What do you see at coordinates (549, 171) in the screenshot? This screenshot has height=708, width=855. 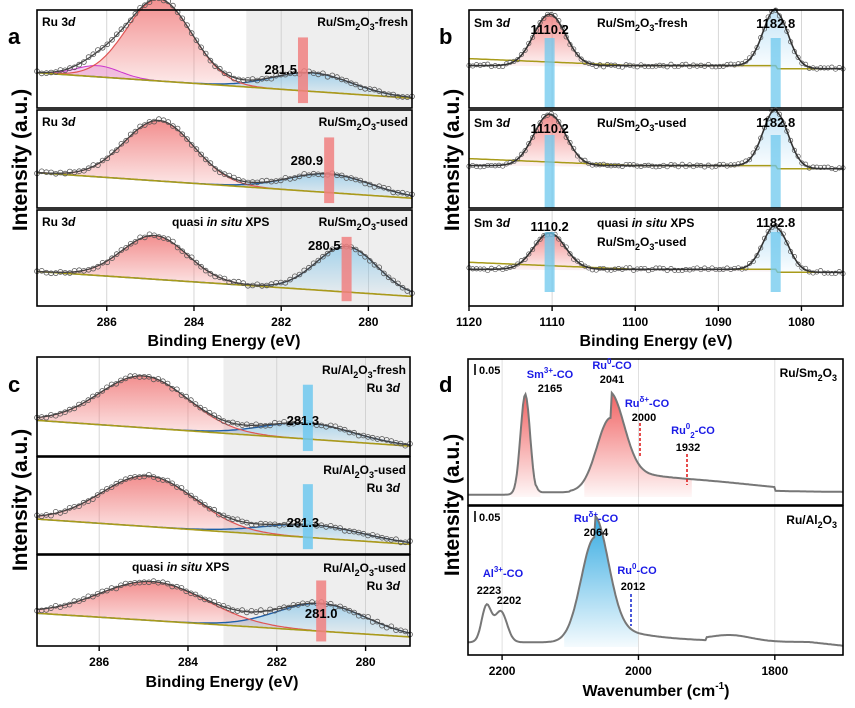 I see `peak-marker` at bounding box center [549, 171].